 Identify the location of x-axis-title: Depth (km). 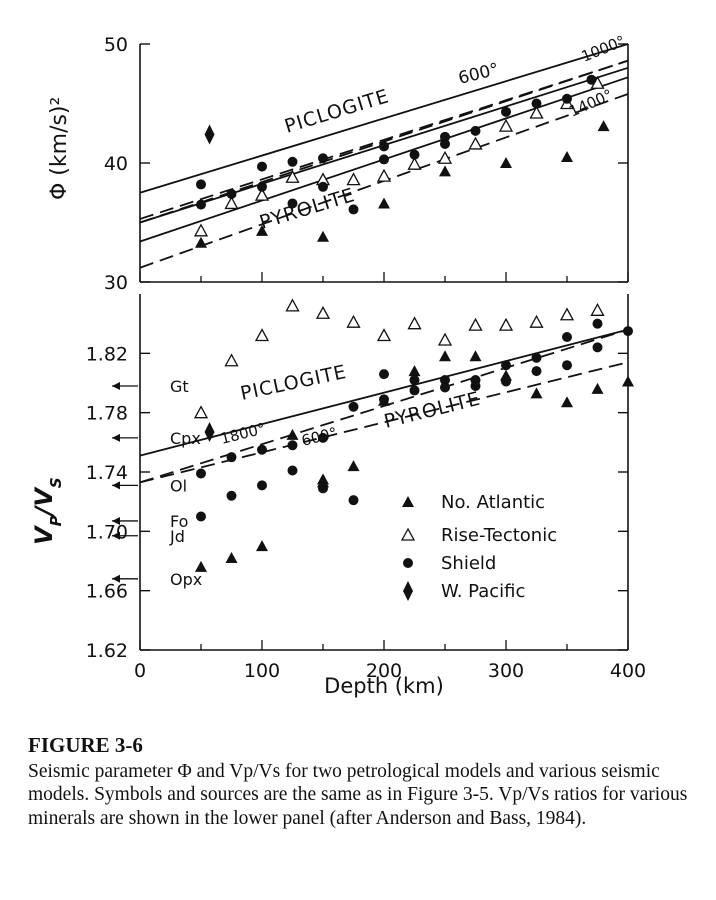
(384, 686).